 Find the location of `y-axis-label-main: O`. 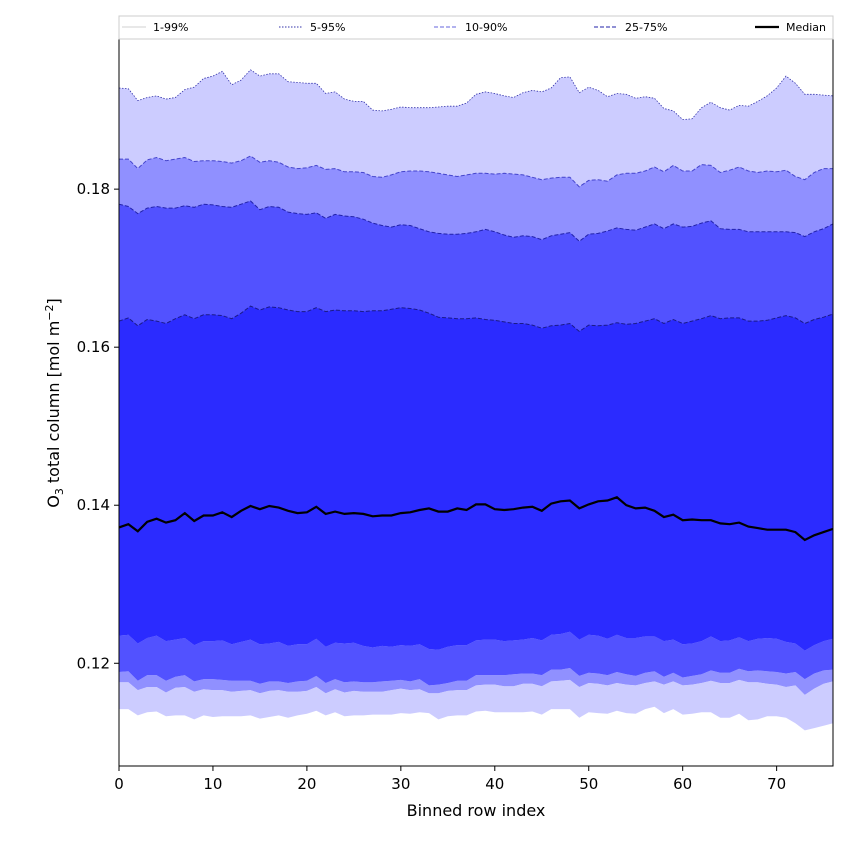

y-axis-label-main: O is located at coordinates (53, 501).